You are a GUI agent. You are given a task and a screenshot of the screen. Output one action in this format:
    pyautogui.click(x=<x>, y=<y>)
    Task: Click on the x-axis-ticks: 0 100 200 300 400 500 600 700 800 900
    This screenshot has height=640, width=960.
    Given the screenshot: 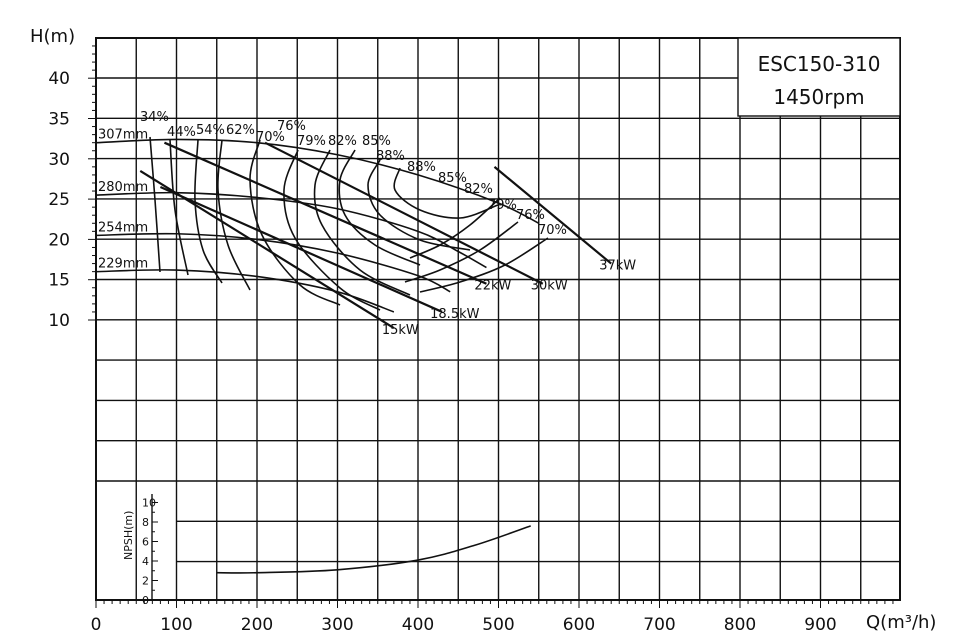 What is the action you would take?
    pyautogui.click(x=464, y=625)
    